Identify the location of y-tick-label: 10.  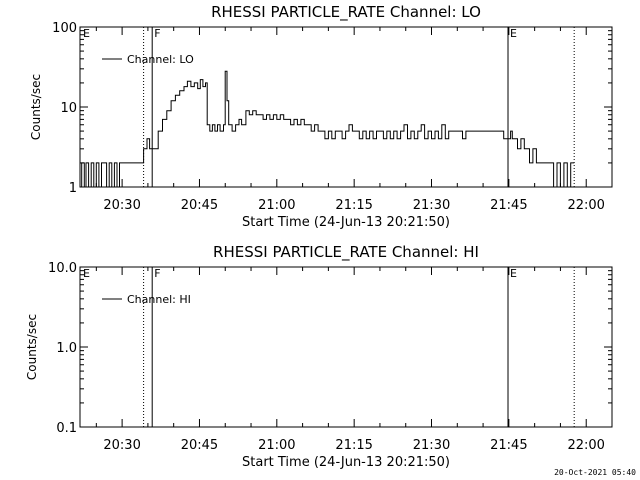
(68, 108).